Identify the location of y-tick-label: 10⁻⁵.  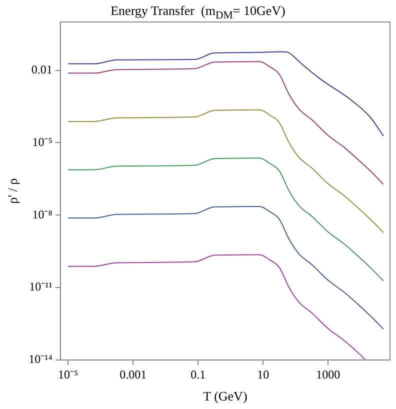
(42, 141).